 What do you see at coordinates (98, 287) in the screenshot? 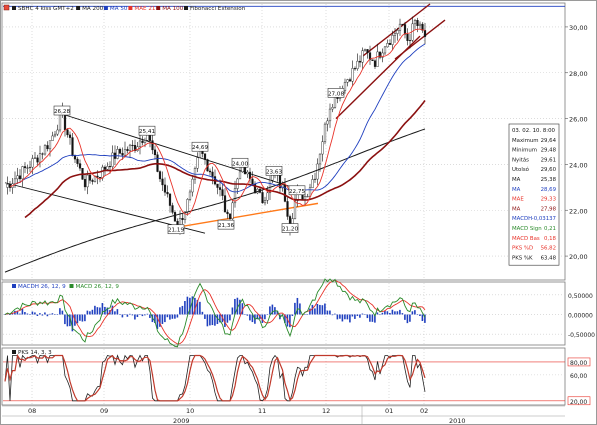
I see `legend-item: MACD 26, 12, 9` at bounding box center [98, 287].